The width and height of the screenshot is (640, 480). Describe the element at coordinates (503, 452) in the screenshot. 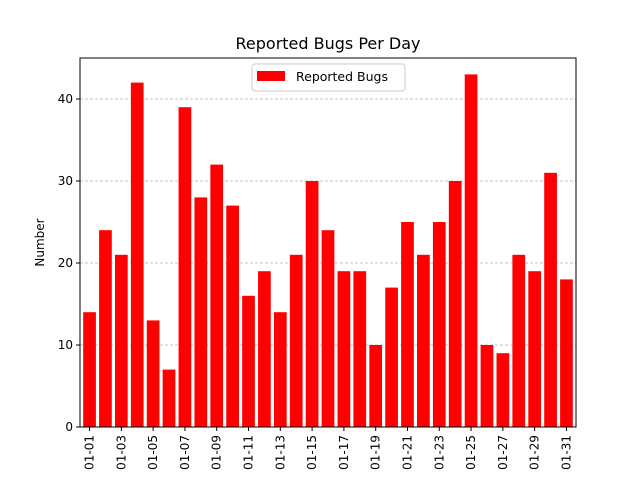

I see `x-tick-label-01-27: 01-27` at that location.